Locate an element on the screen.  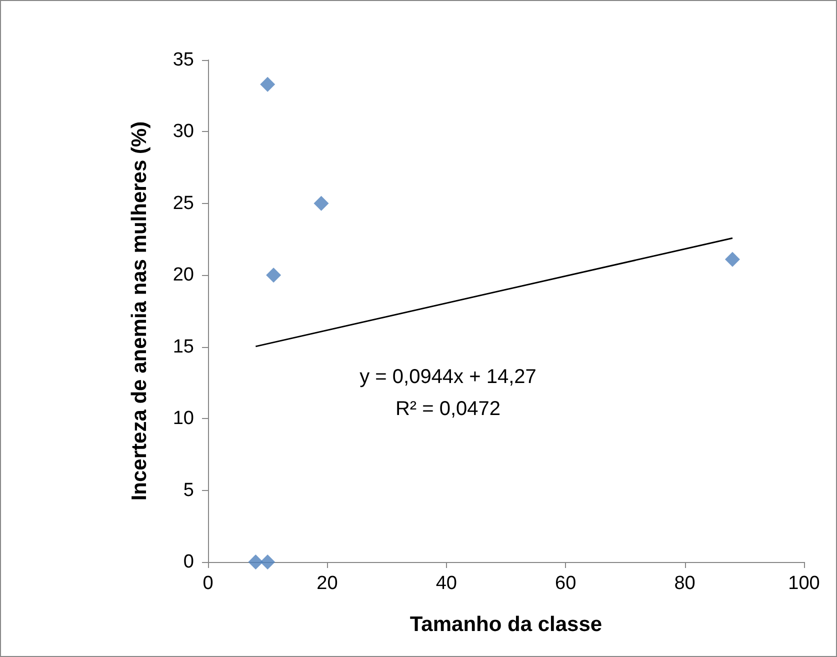
x-tick-label: 100 is located at coordinates (804, 583).